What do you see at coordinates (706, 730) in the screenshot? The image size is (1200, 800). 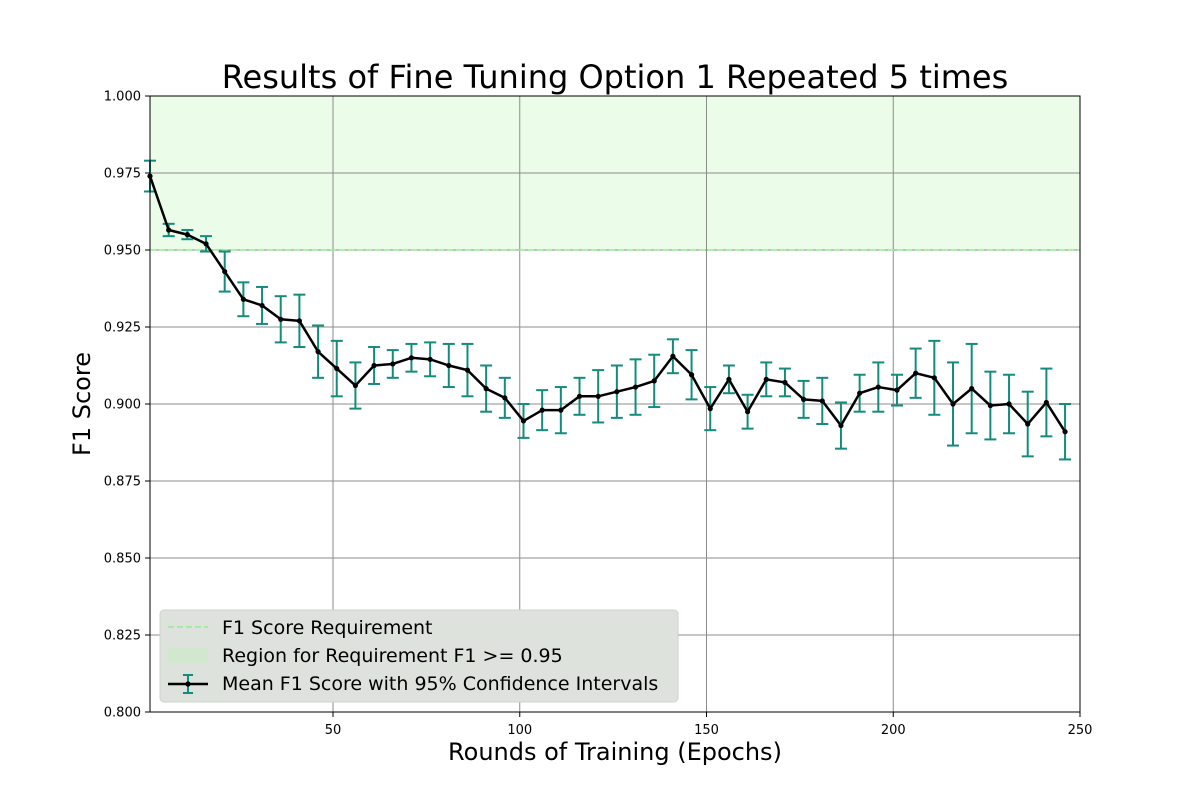 I see `x-tick-label: 150` at bounding box center [706, 730].